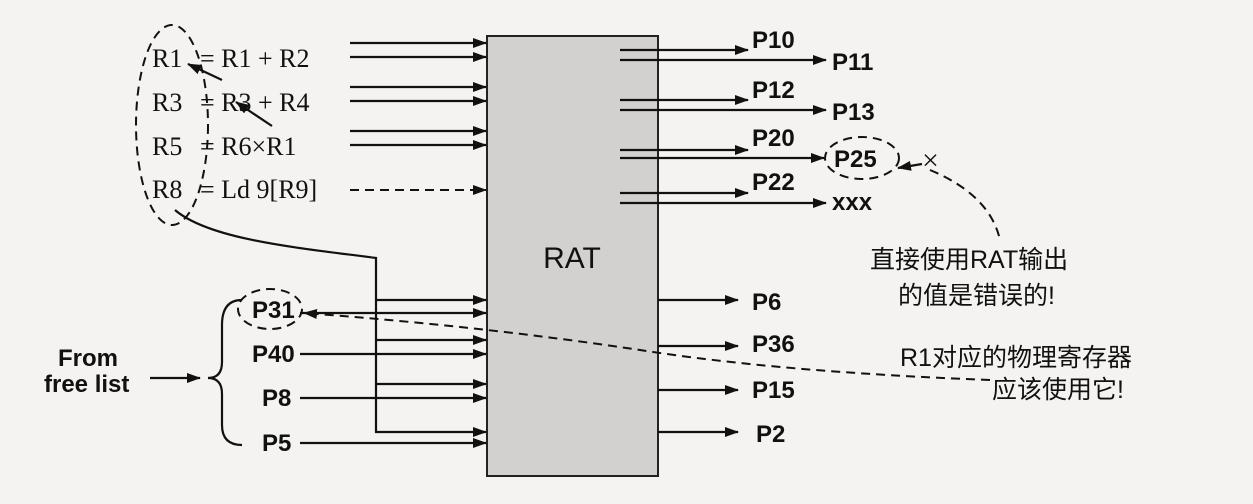  Describe the element at coordinates (248, 146) in the screenshot. I see `instr-3-expr: = R6×R1` at that location.